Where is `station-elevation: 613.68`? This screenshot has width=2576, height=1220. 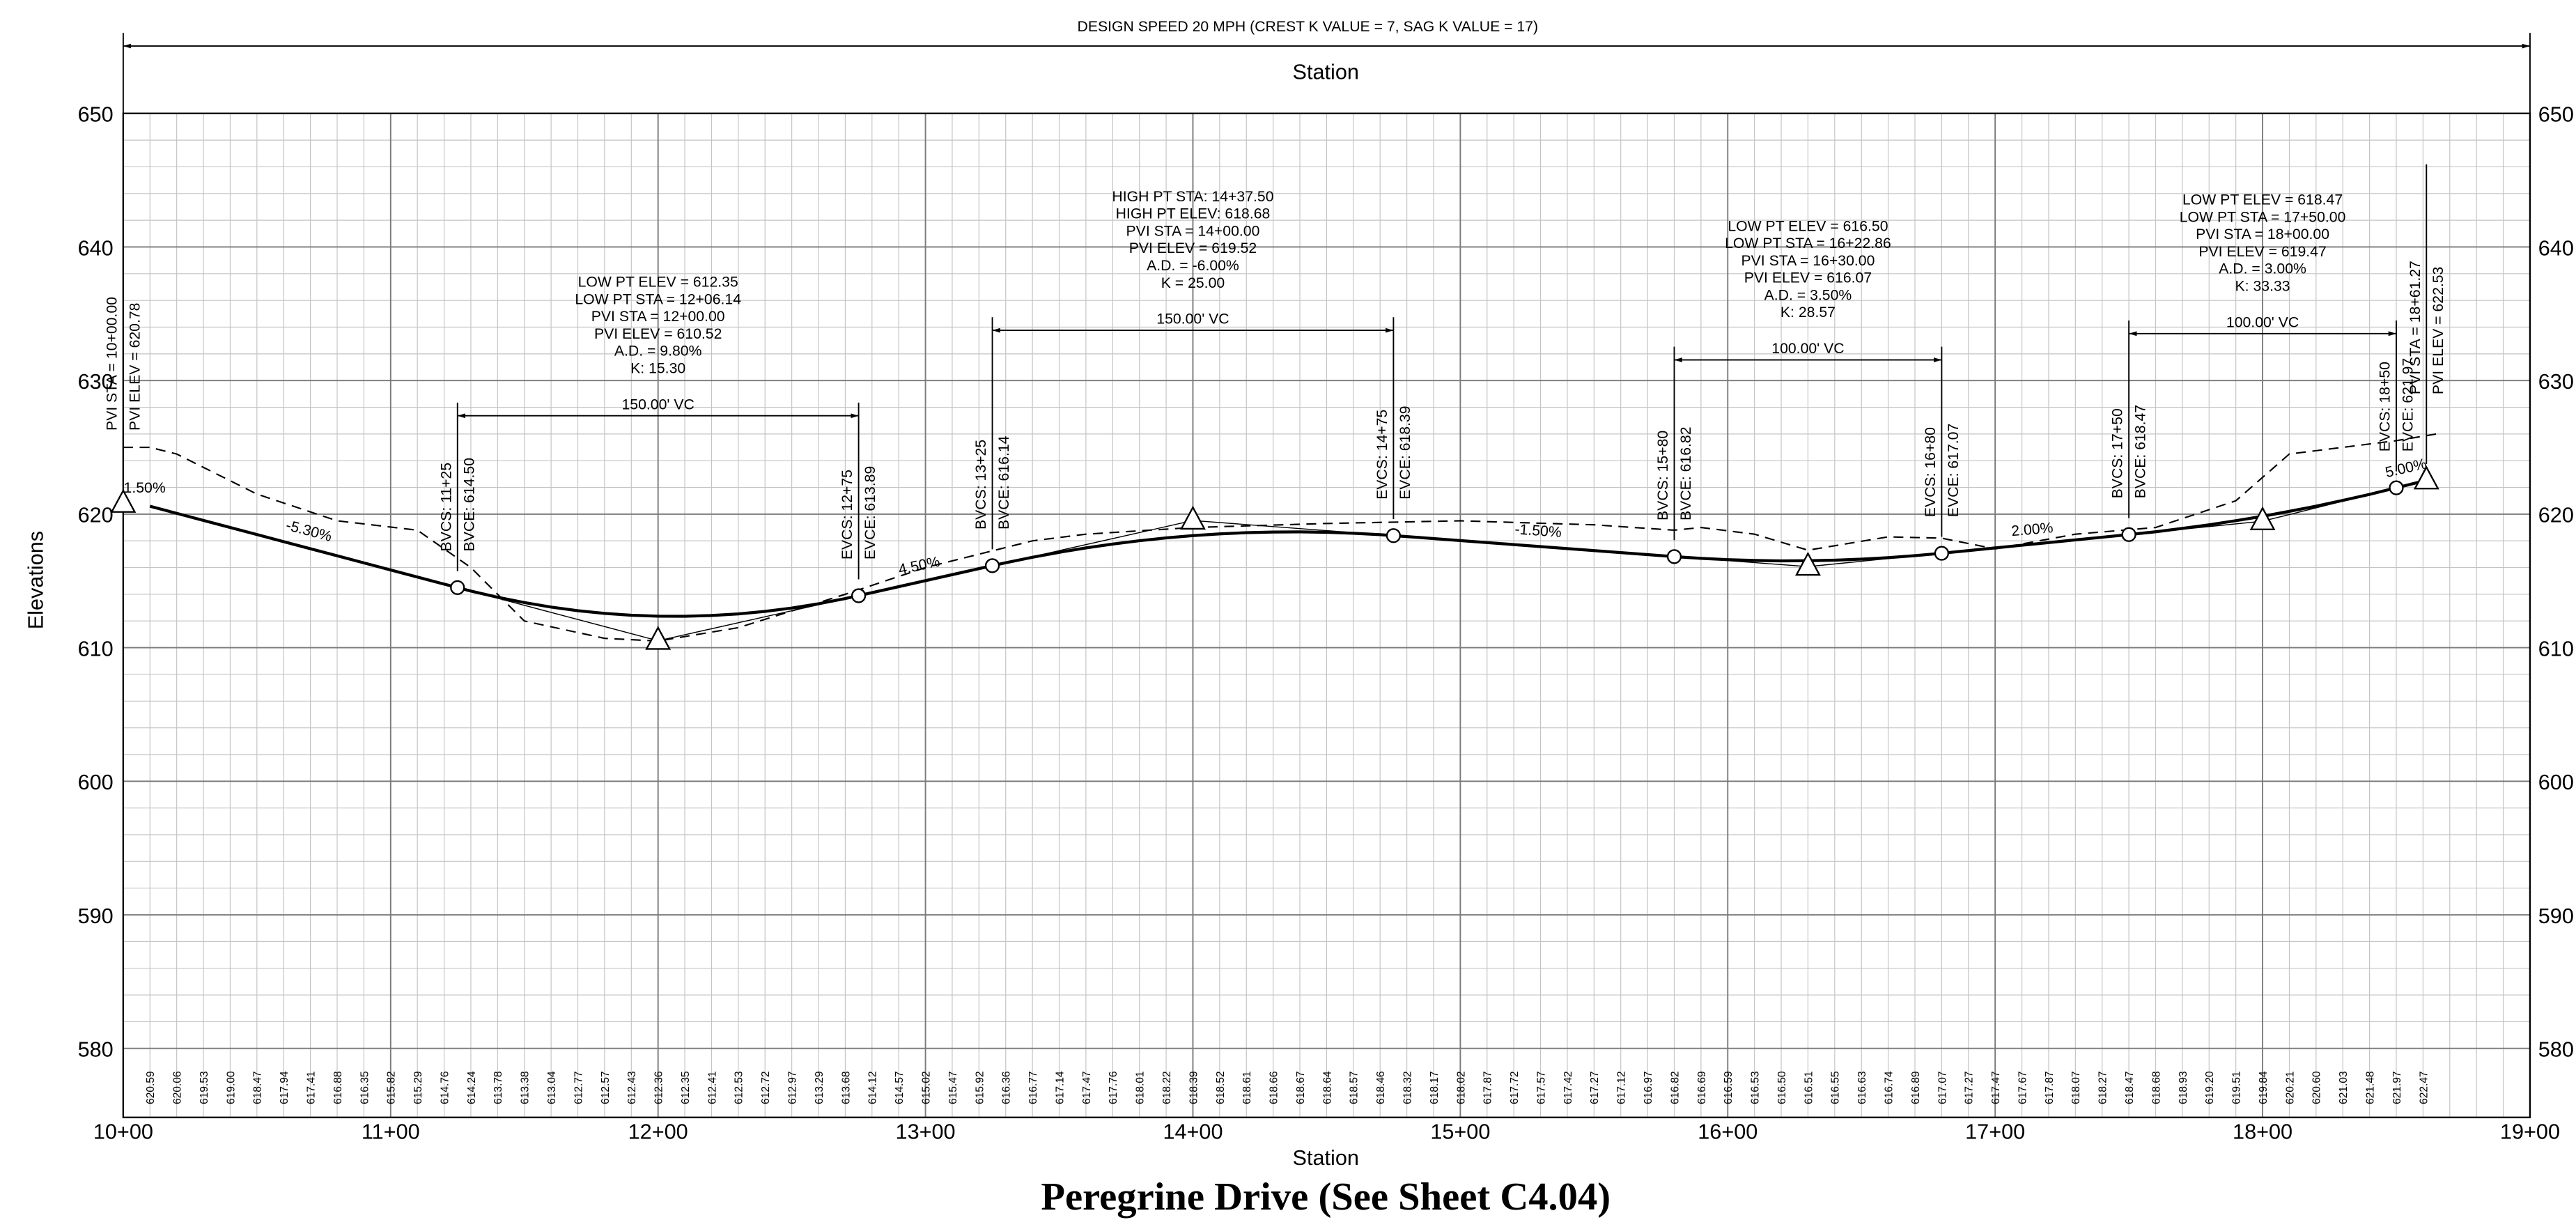
station-elevation: 613.68 is located at coordinates (846, 1087).